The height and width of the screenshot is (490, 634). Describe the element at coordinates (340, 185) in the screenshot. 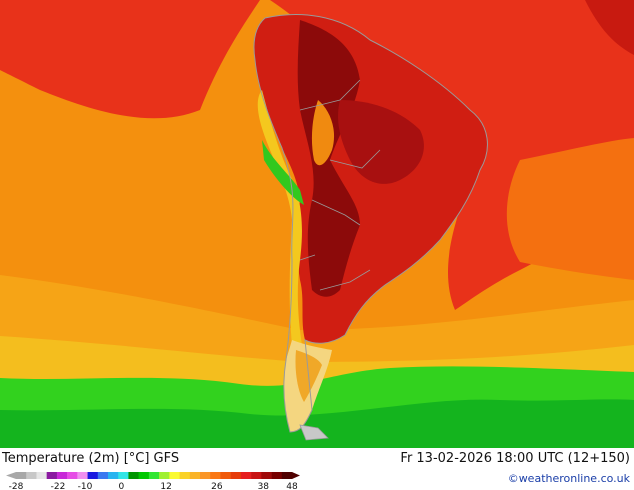

I see `border-lines` at that location.